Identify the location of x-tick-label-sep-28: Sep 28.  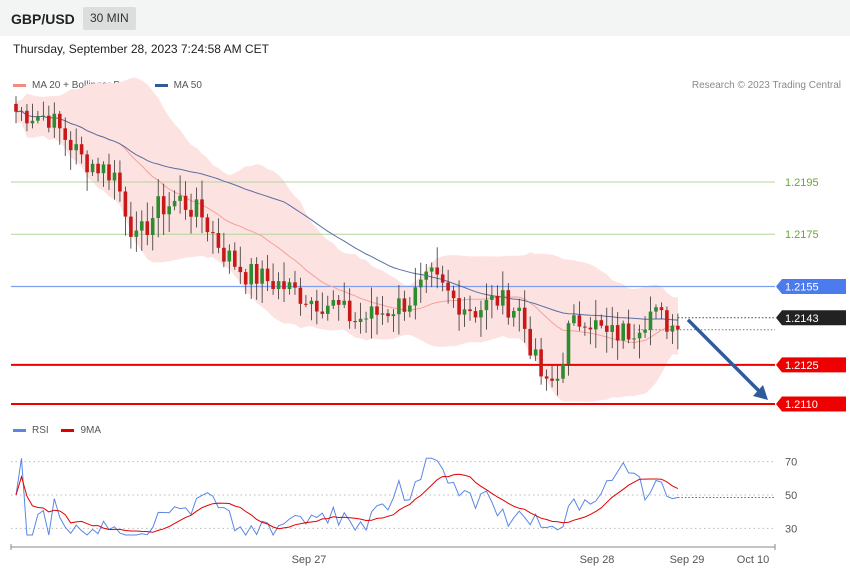
(597, 560).